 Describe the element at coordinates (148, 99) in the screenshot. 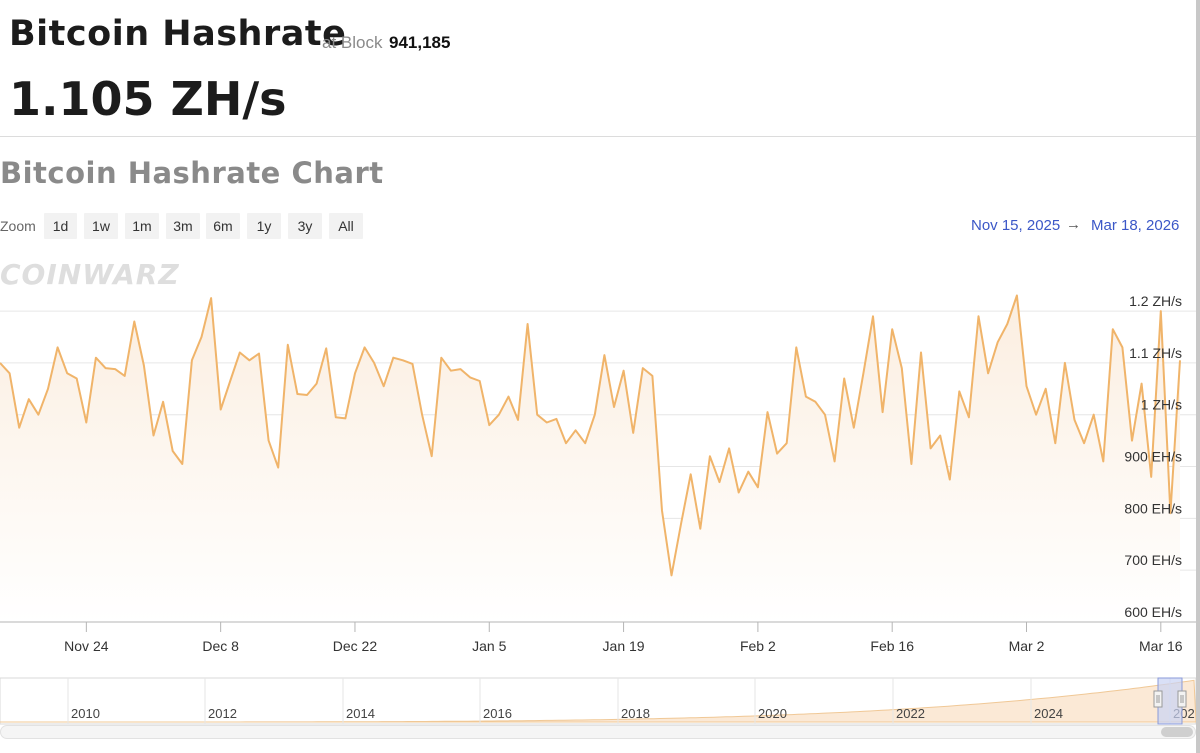

I see `current-hashrate-value: 1.105 ZH/s` at that location.